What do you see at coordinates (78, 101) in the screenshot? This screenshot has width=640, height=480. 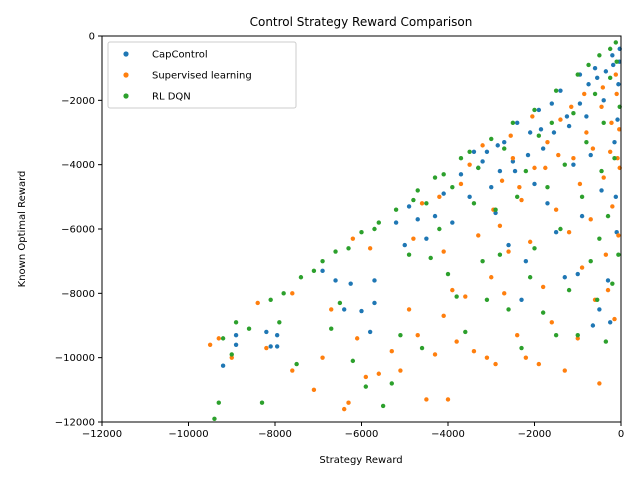 I see `y-tick-label: −2000` at bounding box center [78, 101].